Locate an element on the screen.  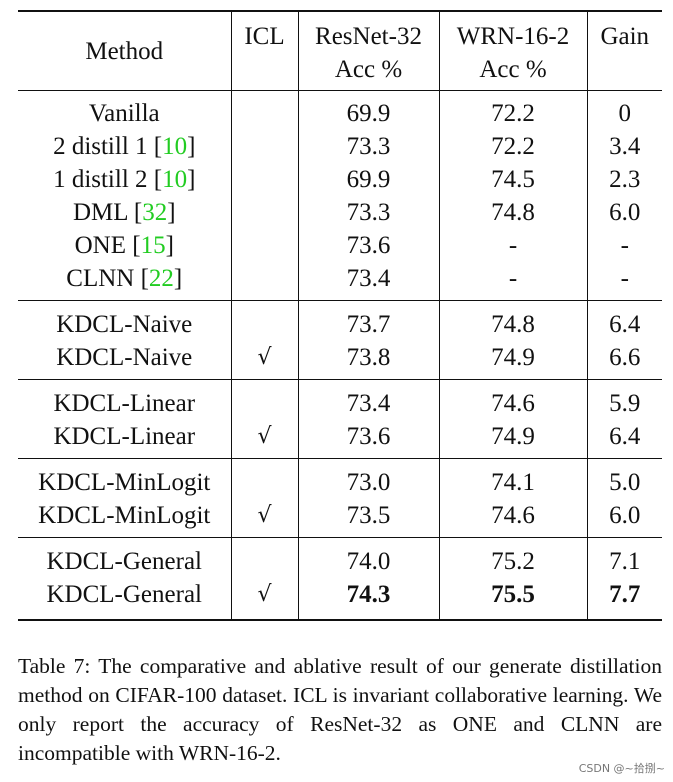
header-resnet32-line1: ResNet-32 is located at coordinates (368, 36).